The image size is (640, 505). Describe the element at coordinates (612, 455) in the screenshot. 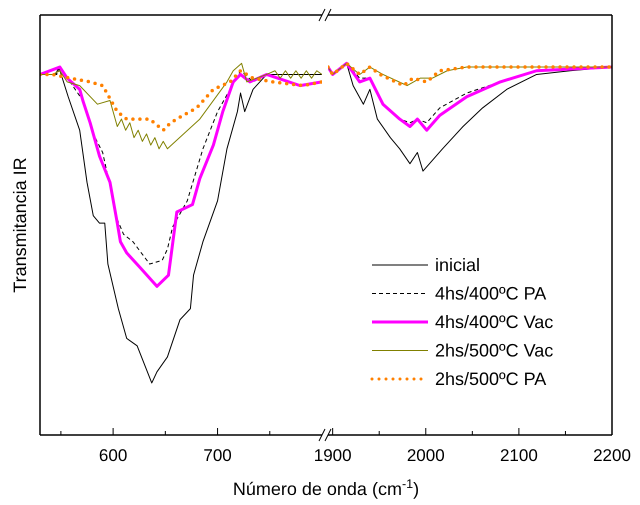

I see `x-tick-label: 2200` at that location.